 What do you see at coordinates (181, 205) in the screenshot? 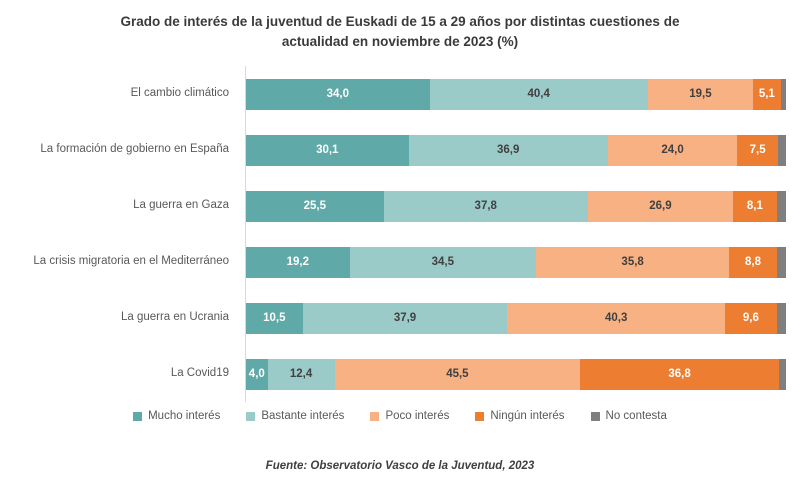
I see `category-label: La guerra en Gaza` at bounding box center [181, 205].